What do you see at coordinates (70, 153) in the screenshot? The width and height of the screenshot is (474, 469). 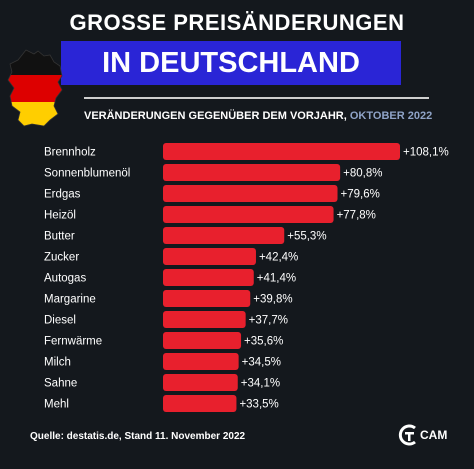 I see `category-label: Brennholz` at bounding box center [70, 153].